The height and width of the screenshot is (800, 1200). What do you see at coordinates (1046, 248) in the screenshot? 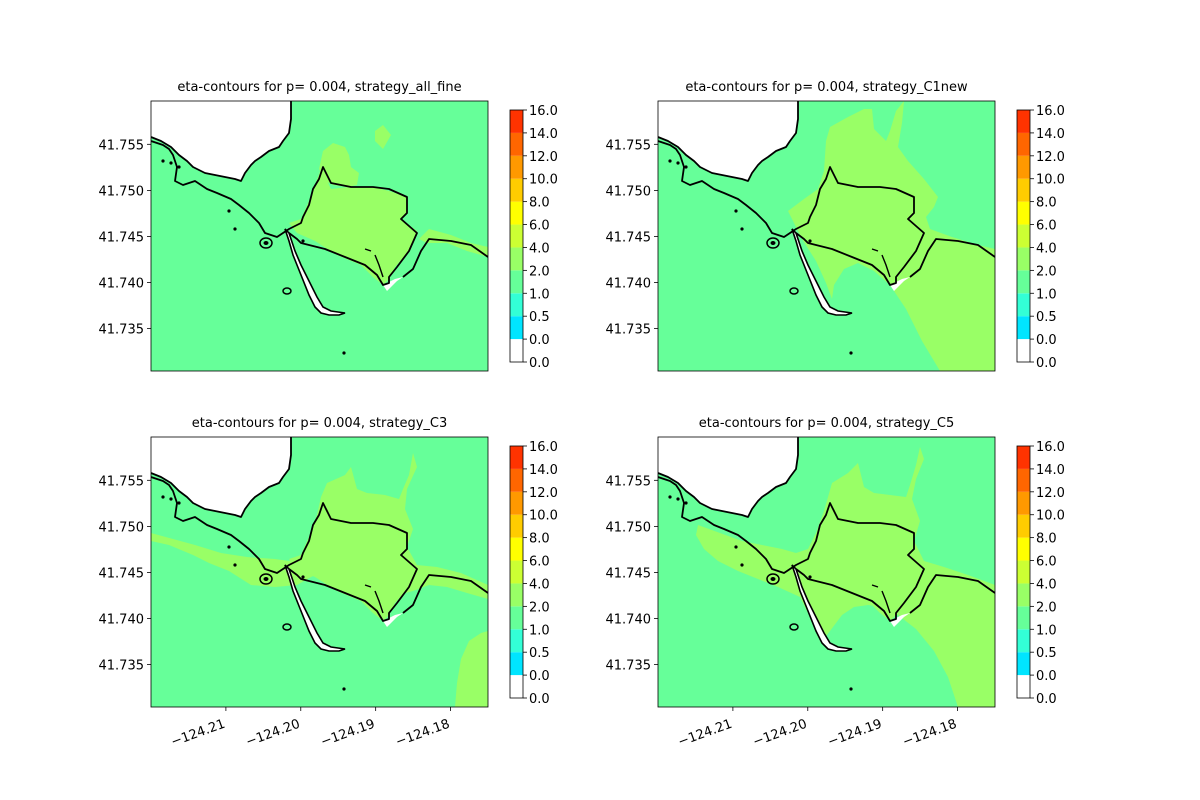
I see `colorbar-tick-label: 4.0` at bounding box center [1046, 248].